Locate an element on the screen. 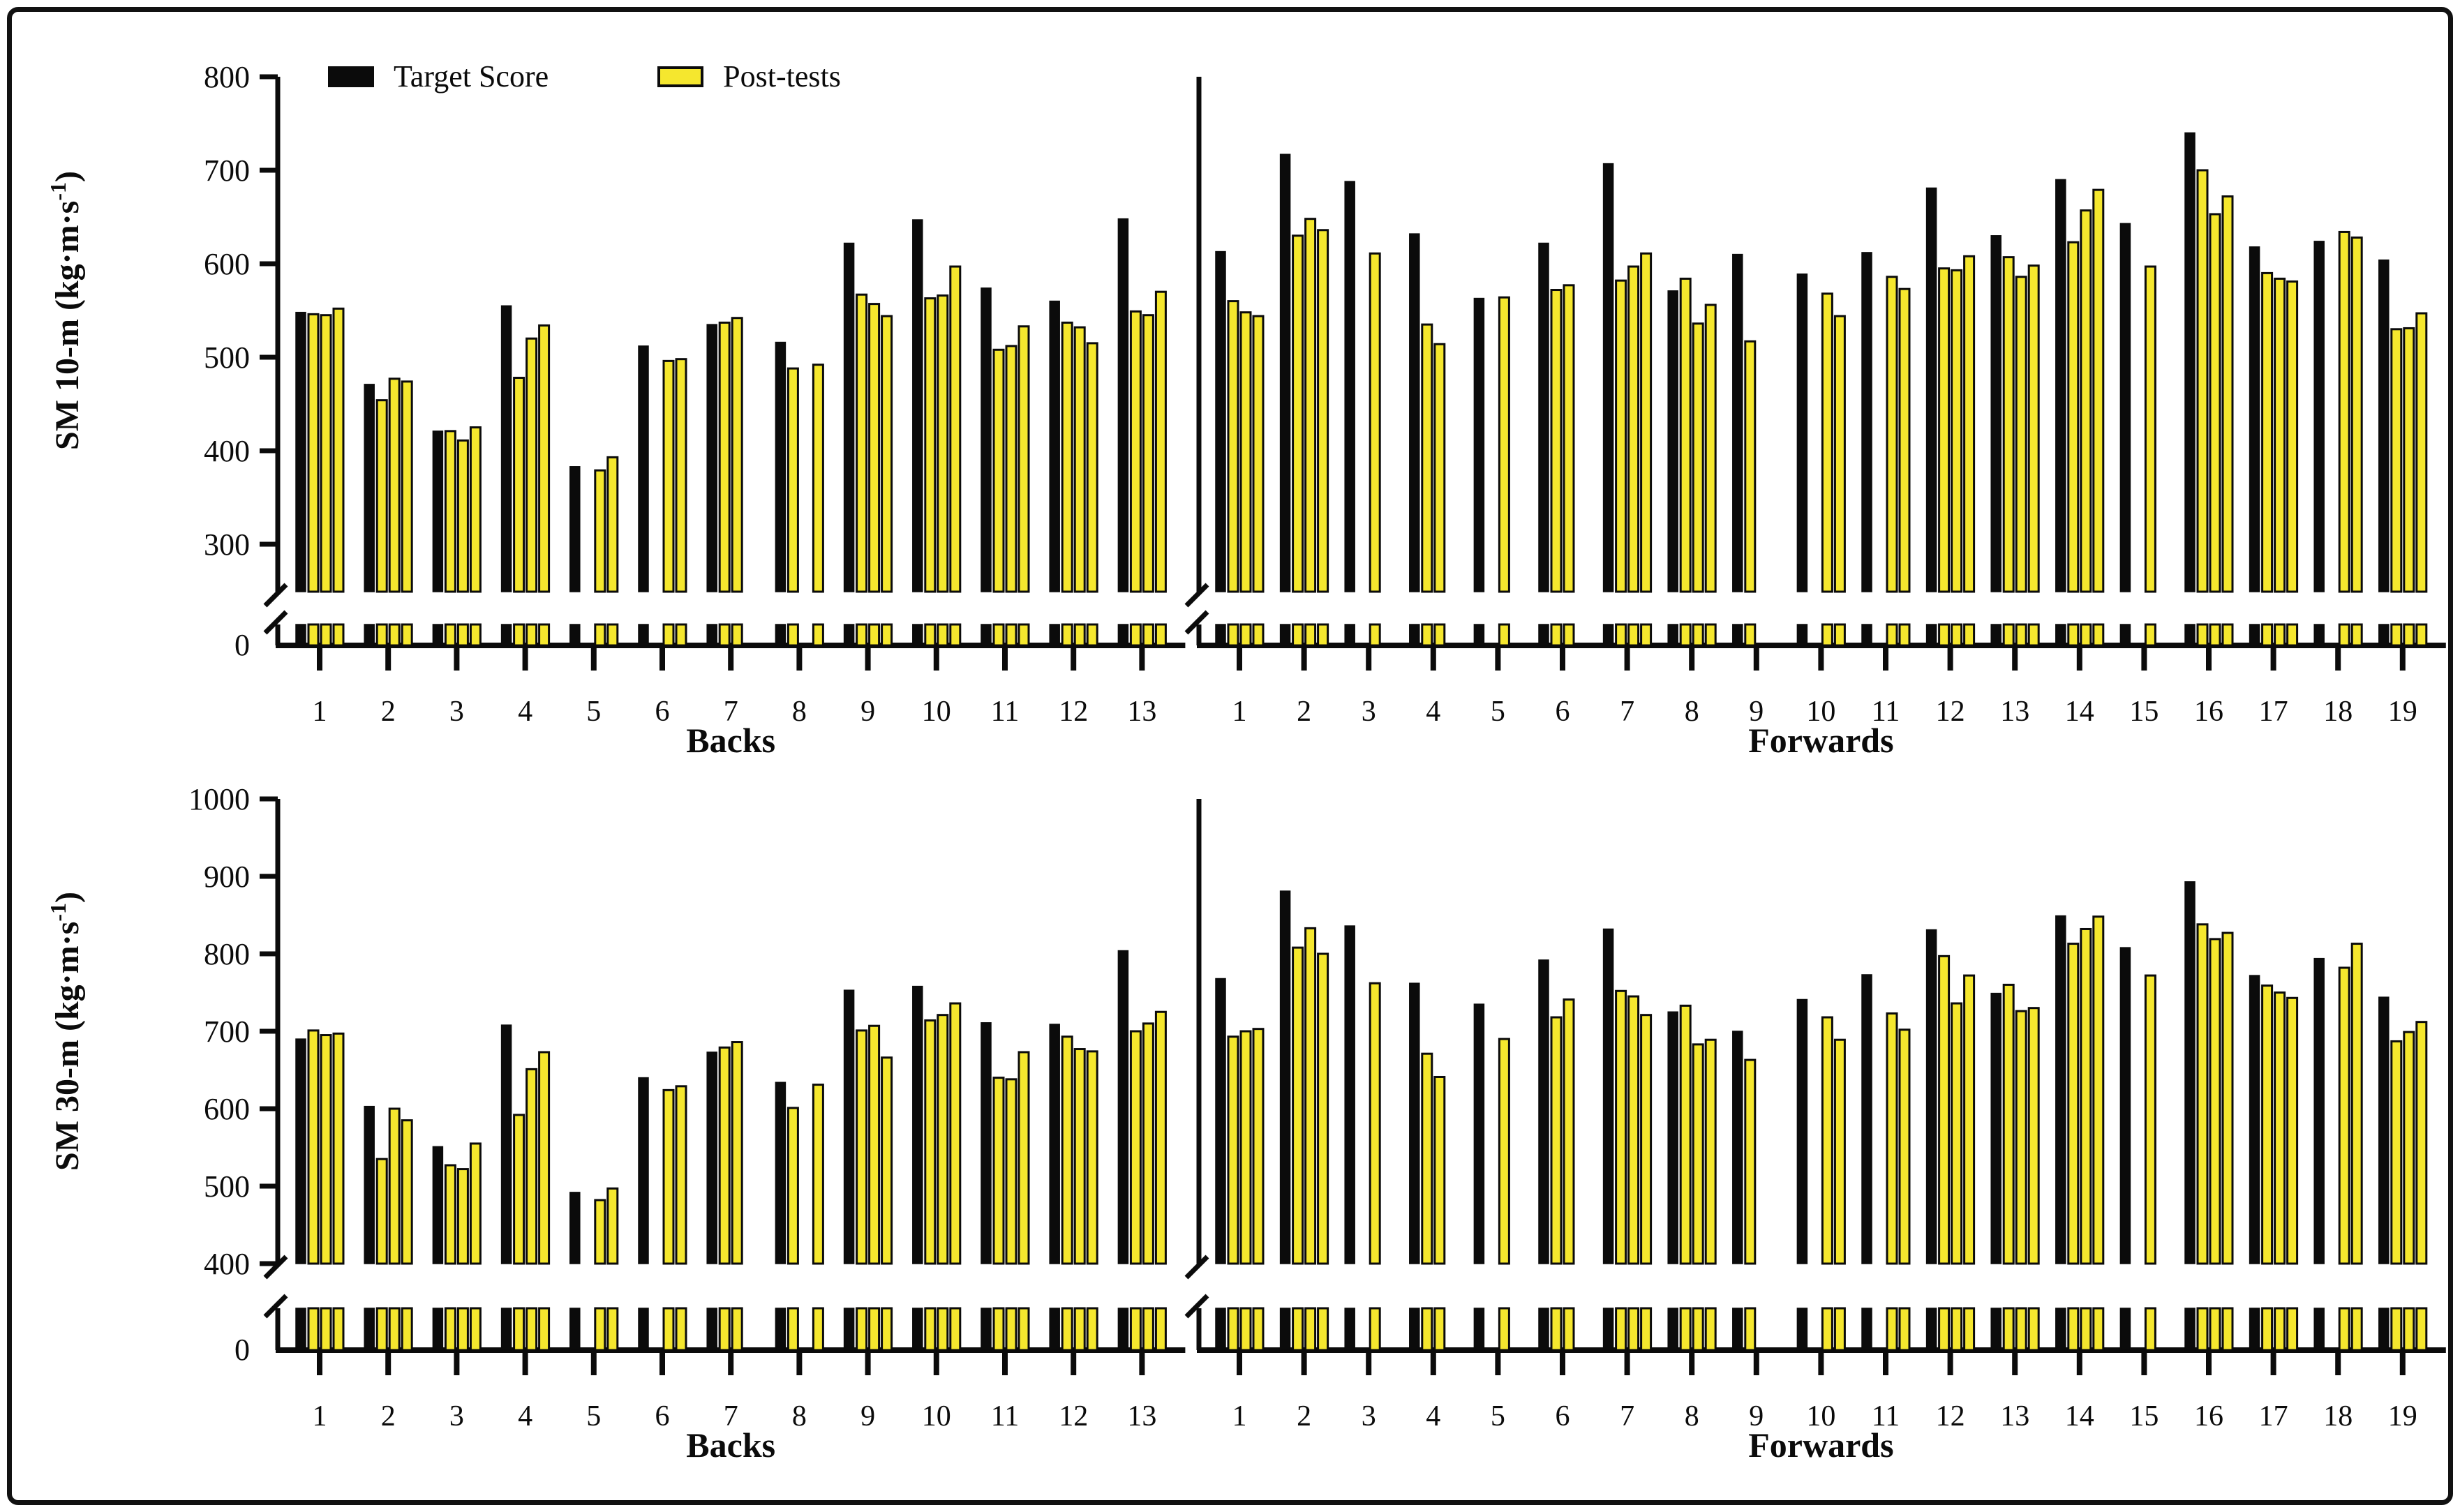 This screenshot has width=2460, height=1512. x-tick-label: 3 is located at coordinates (456, 1416).